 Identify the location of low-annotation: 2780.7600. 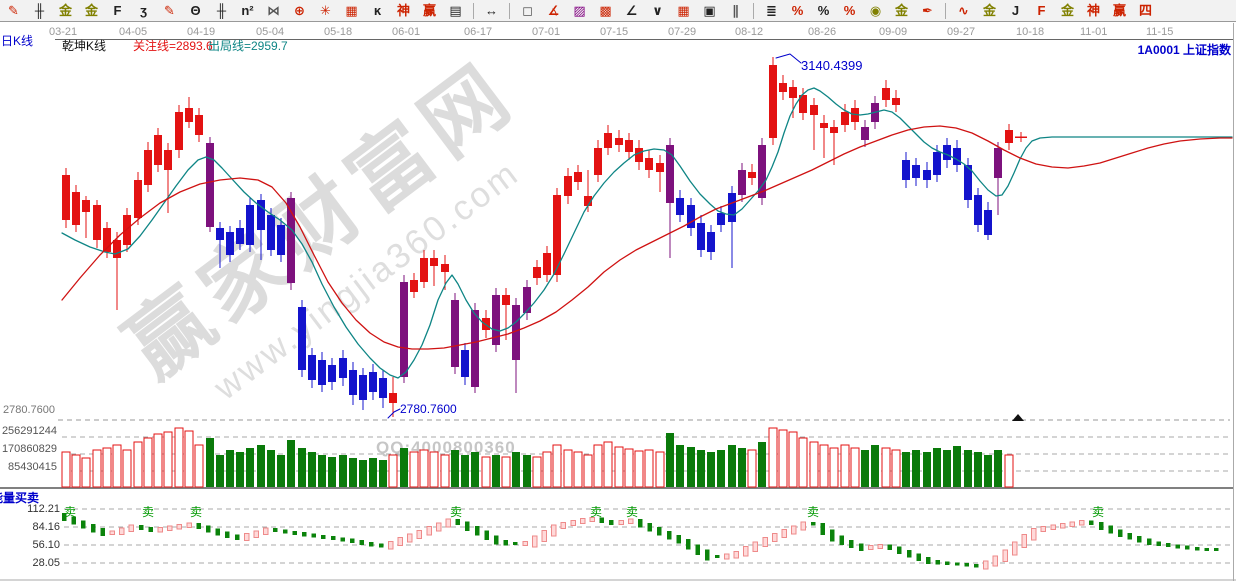
(428, 409).